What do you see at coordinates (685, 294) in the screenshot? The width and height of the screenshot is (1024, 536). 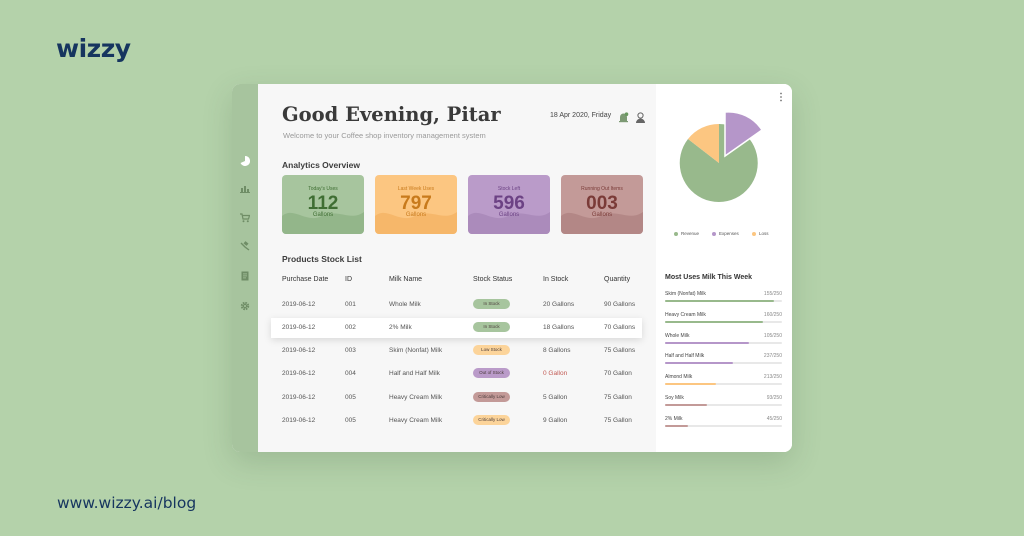 I see `usage-label: Skim (Nonfat) Milk` at bounding box center [685, 294].